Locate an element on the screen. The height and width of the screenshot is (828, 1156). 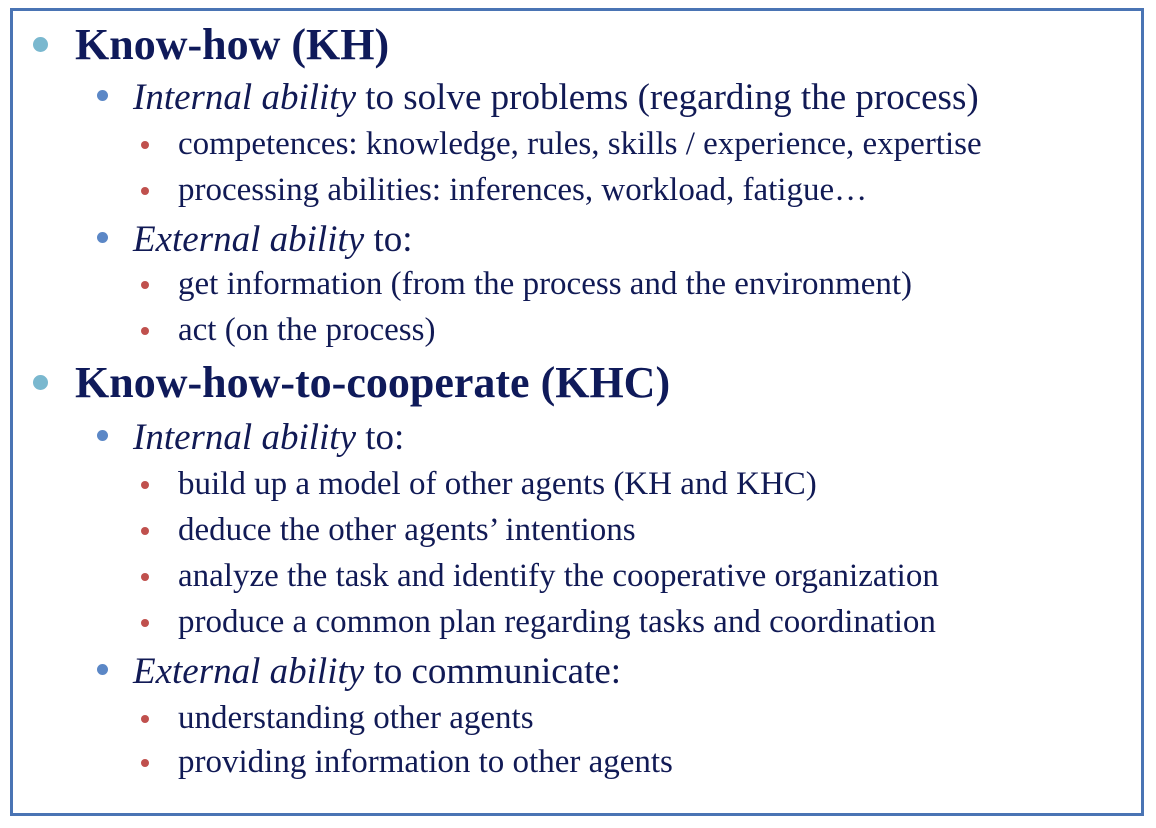
item-text: External ability to: is located at coordinates (273, 239).